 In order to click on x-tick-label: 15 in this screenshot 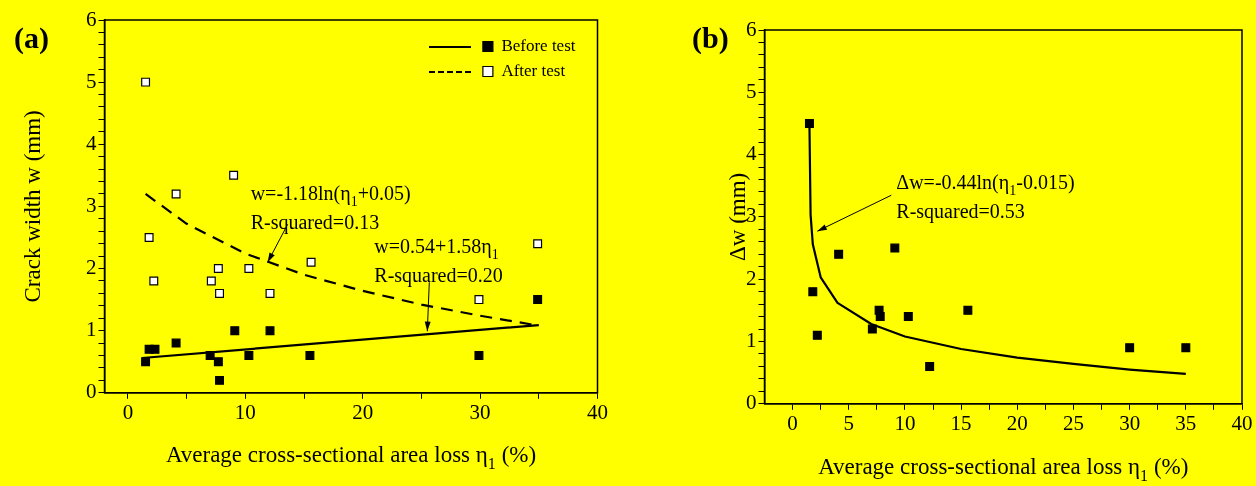, I will do `click(961, 422)`.